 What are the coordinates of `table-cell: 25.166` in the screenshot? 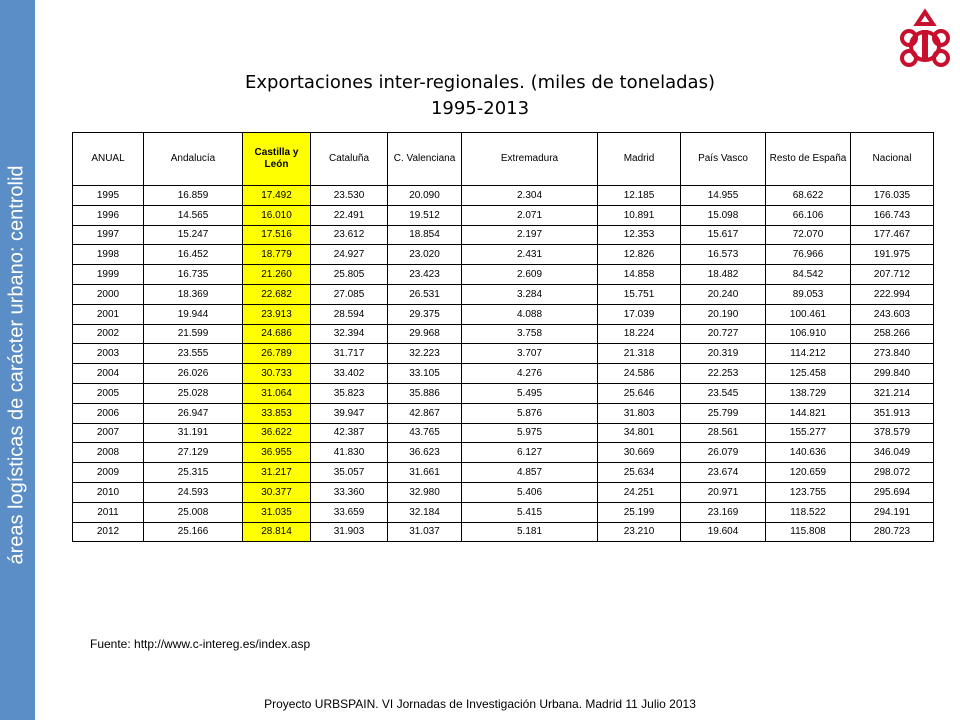 It's located at (193, 532).